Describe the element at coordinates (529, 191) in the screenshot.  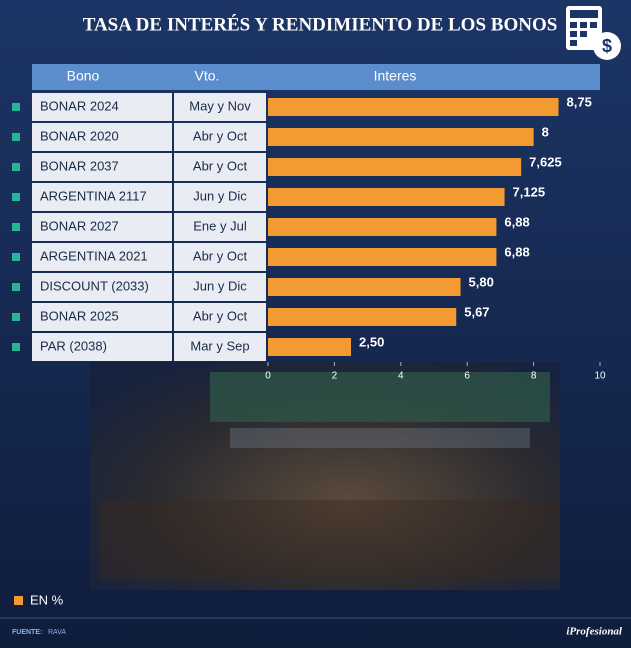
I see `value-label: 7,125` at that location.